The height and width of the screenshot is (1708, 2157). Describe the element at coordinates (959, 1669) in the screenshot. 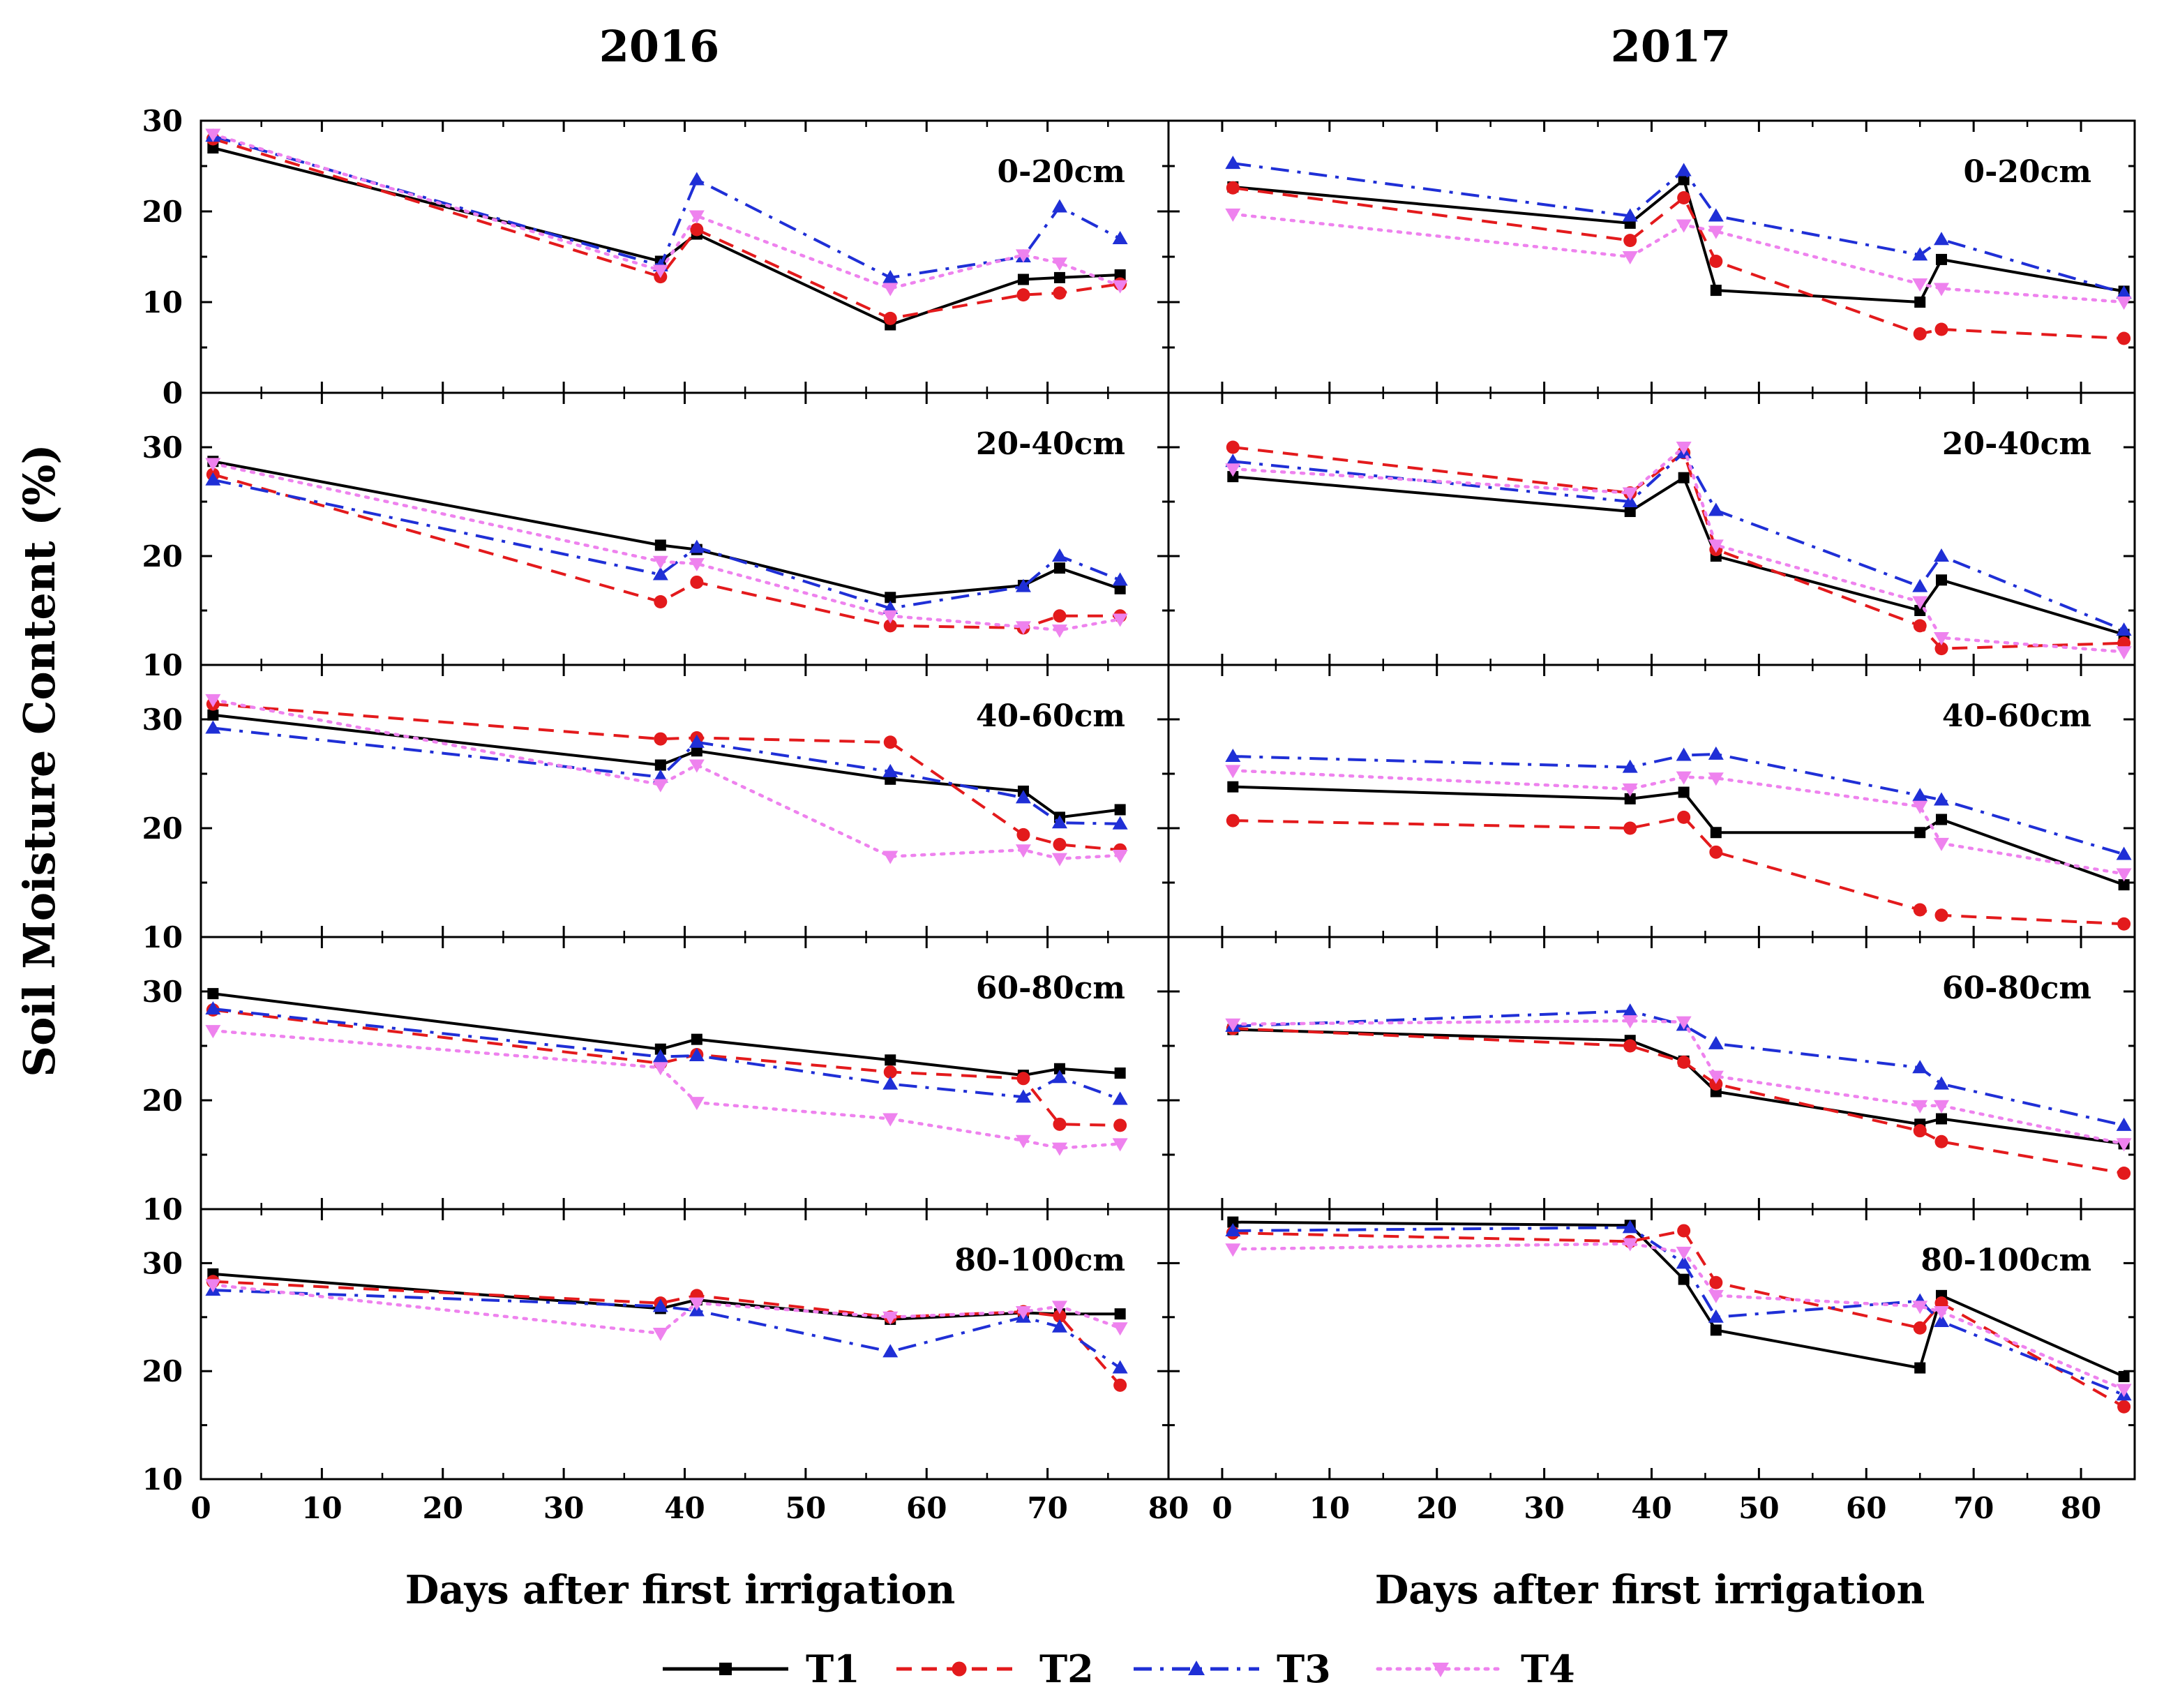

I see `legend-marker-T2` at that location.